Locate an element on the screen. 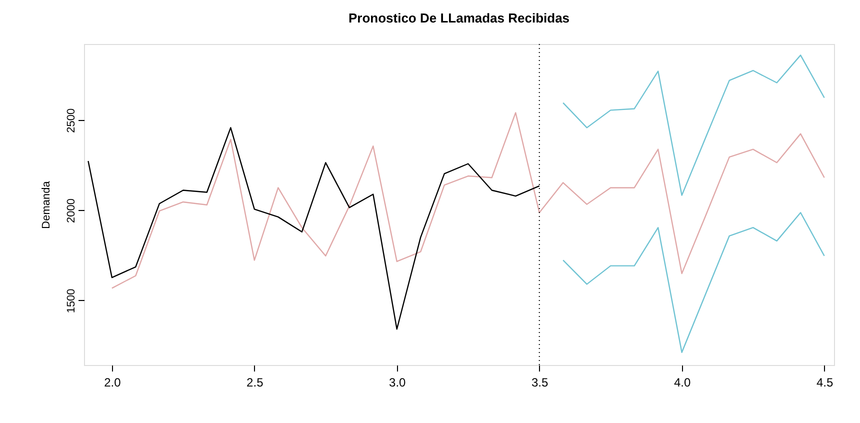  y-tick-label: 2500 is located at coordinates (72, 120).